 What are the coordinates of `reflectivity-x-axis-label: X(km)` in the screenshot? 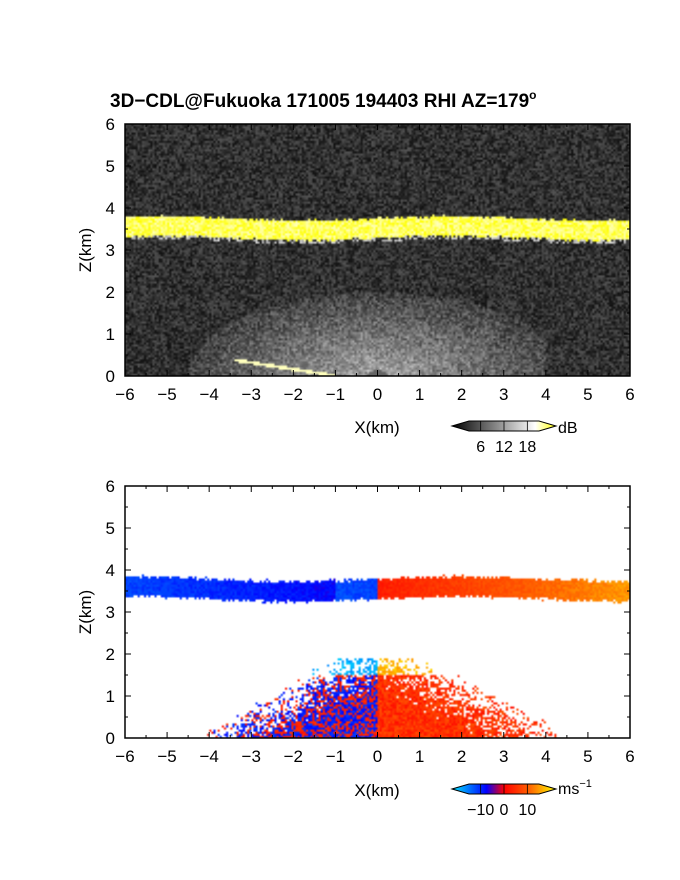 It's located at (376, 427).